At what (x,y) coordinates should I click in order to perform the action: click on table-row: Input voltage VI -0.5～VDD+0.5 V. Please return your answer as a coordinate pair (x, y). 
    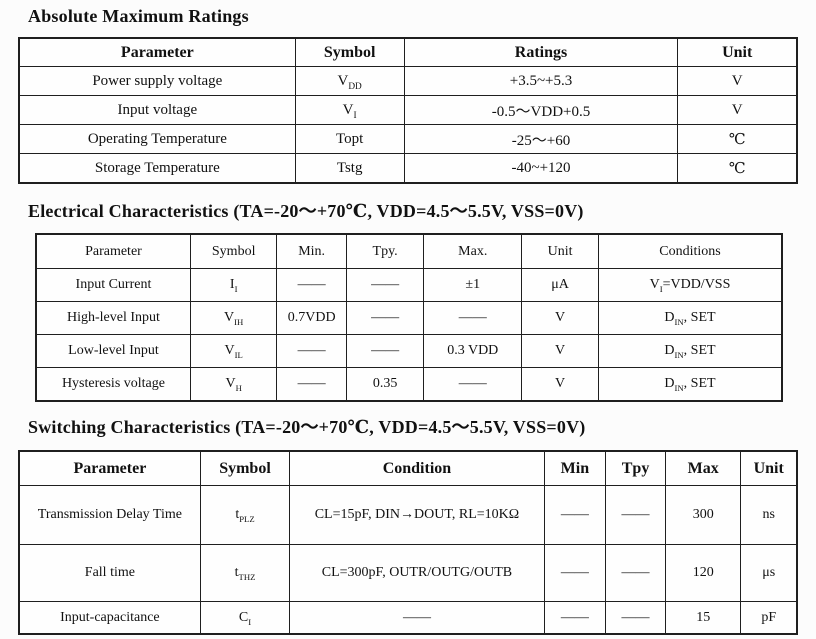
    Looking at the image, I should click on (408, 110).